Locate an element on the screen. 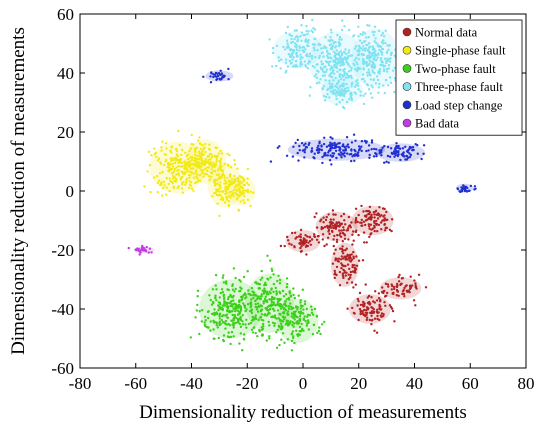 This screenshot has height=429, width=550. x-tick-label: -60 is located at coordinates (135, 383).